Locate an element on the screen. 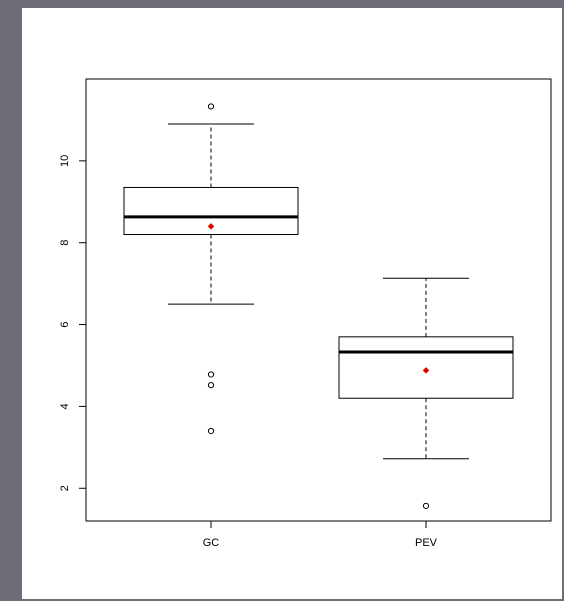 The height and width of the screenshot is (601, 564). y-tick-label: 2 is located at coordinates (65, 488).